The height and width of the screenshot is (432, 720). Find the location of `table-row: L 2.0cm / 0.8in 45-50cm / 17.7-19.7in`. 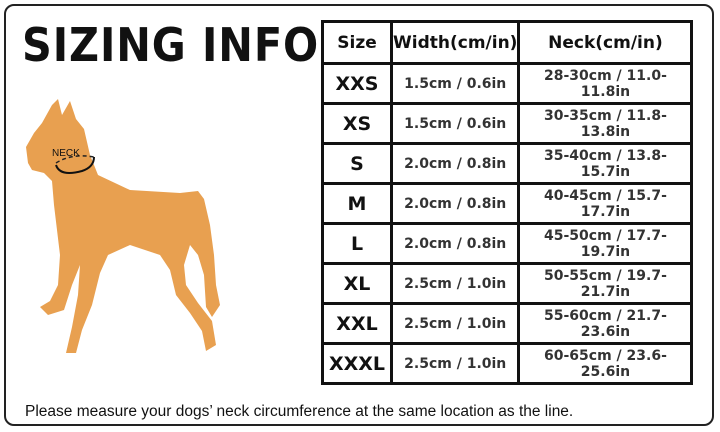

table-row: L 2.0cm / 0.8in 45-50cm / 17.7-19.7in is located at coordinates (507, 243).